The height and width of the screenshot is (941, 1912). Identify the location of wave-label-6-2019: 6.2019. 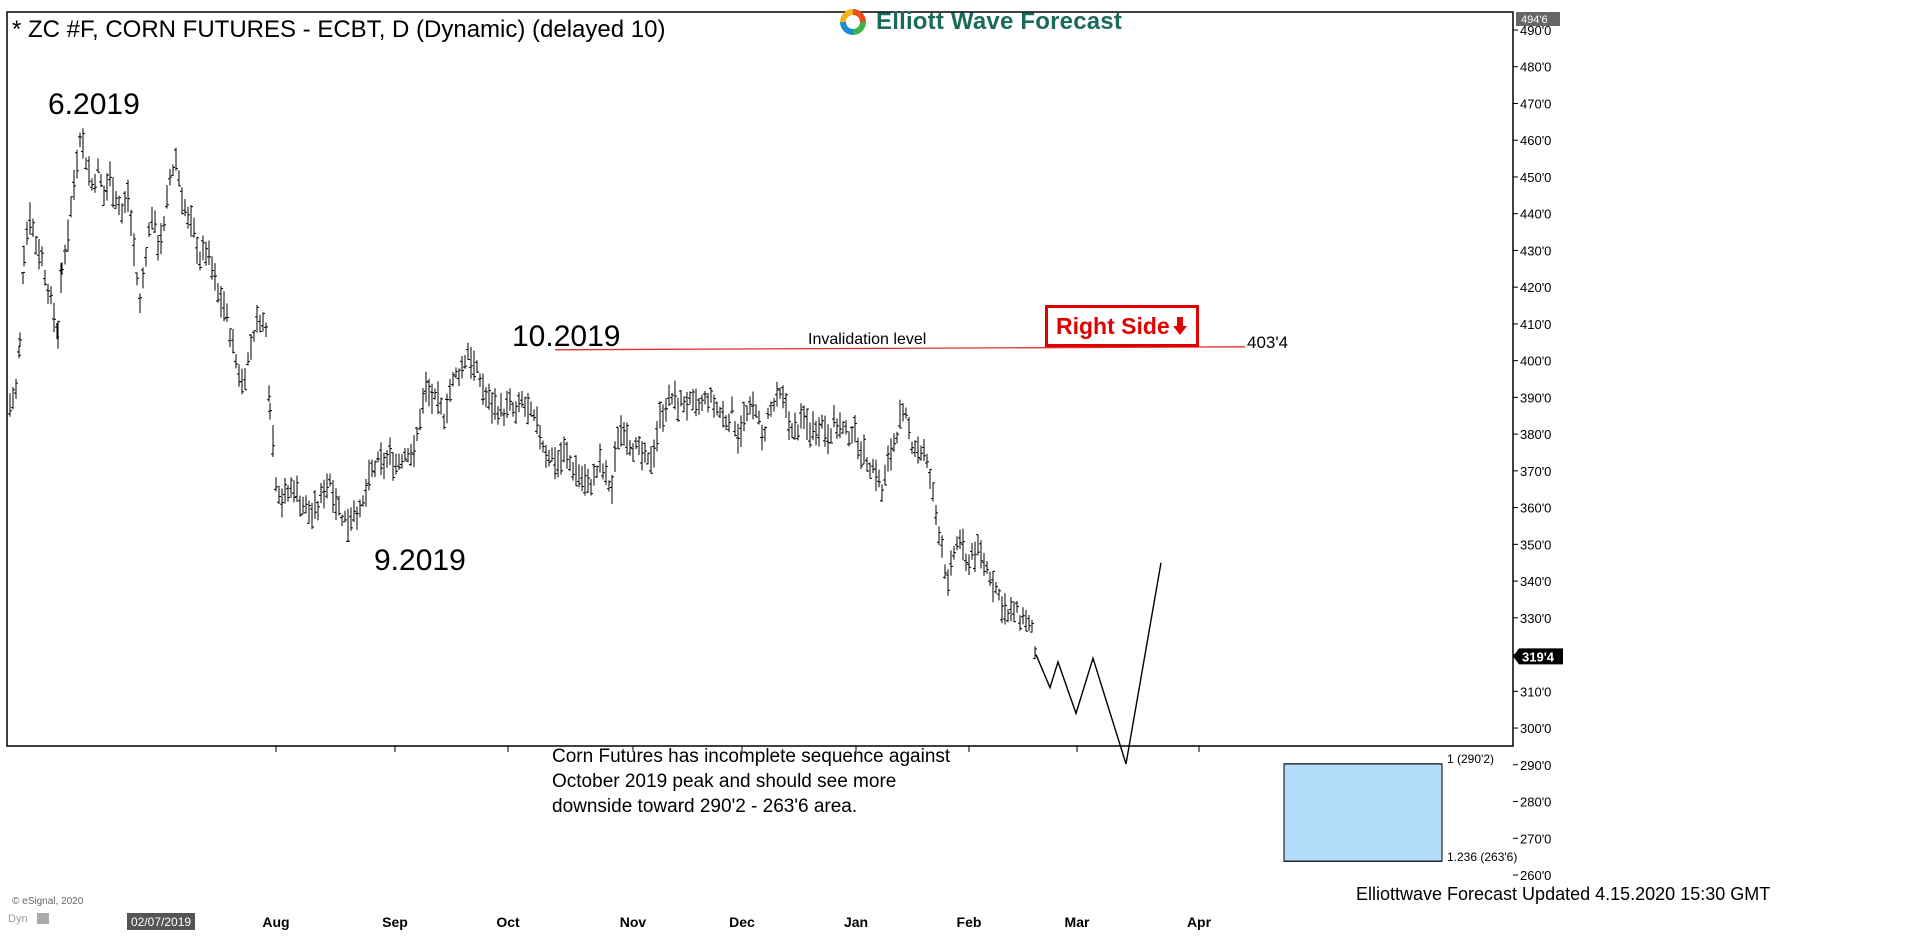
(94, 104).